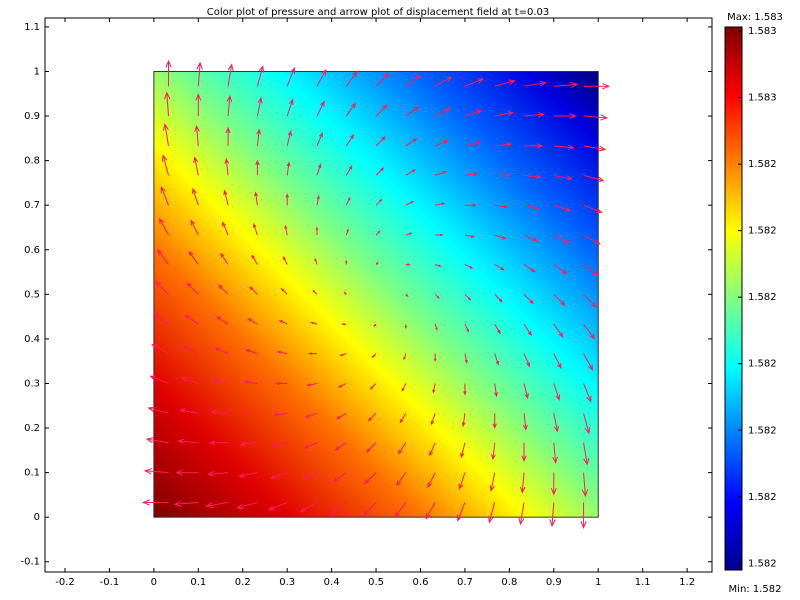  Describe the element at coordinates (198, 582) in the screenshot. I see `x-tick-label: 0.1` at that location.